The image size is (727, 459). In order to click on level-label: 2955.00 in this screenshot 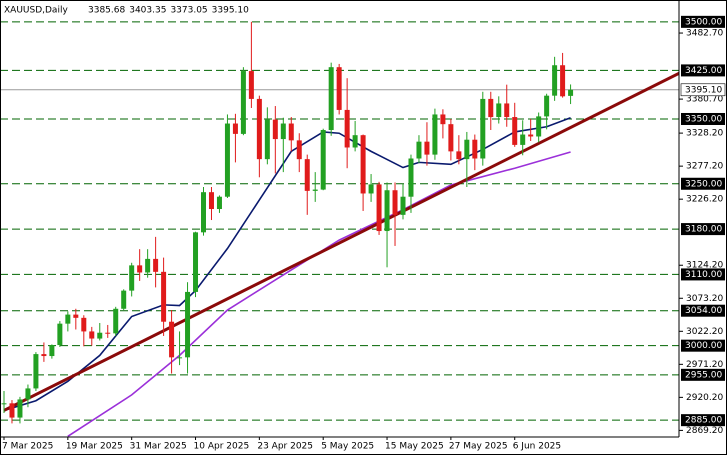, I will do `click(703, 375)`.